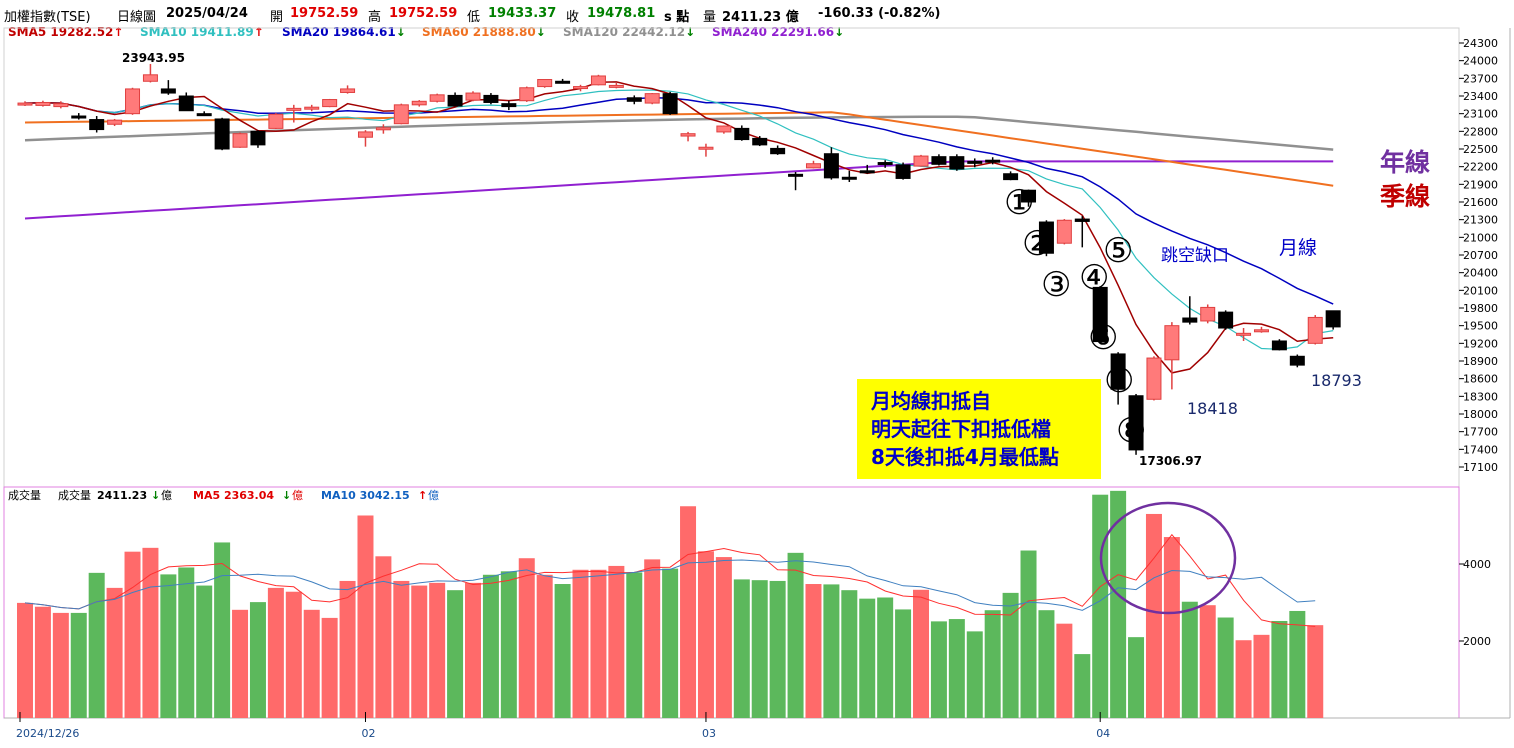 The width and height of the screenshot is (1514, 748). What do you see at coordinates (1477, 564) in the screenshot?
I see `volume-tick-label: 4000` at bounding box center [1477, 564].